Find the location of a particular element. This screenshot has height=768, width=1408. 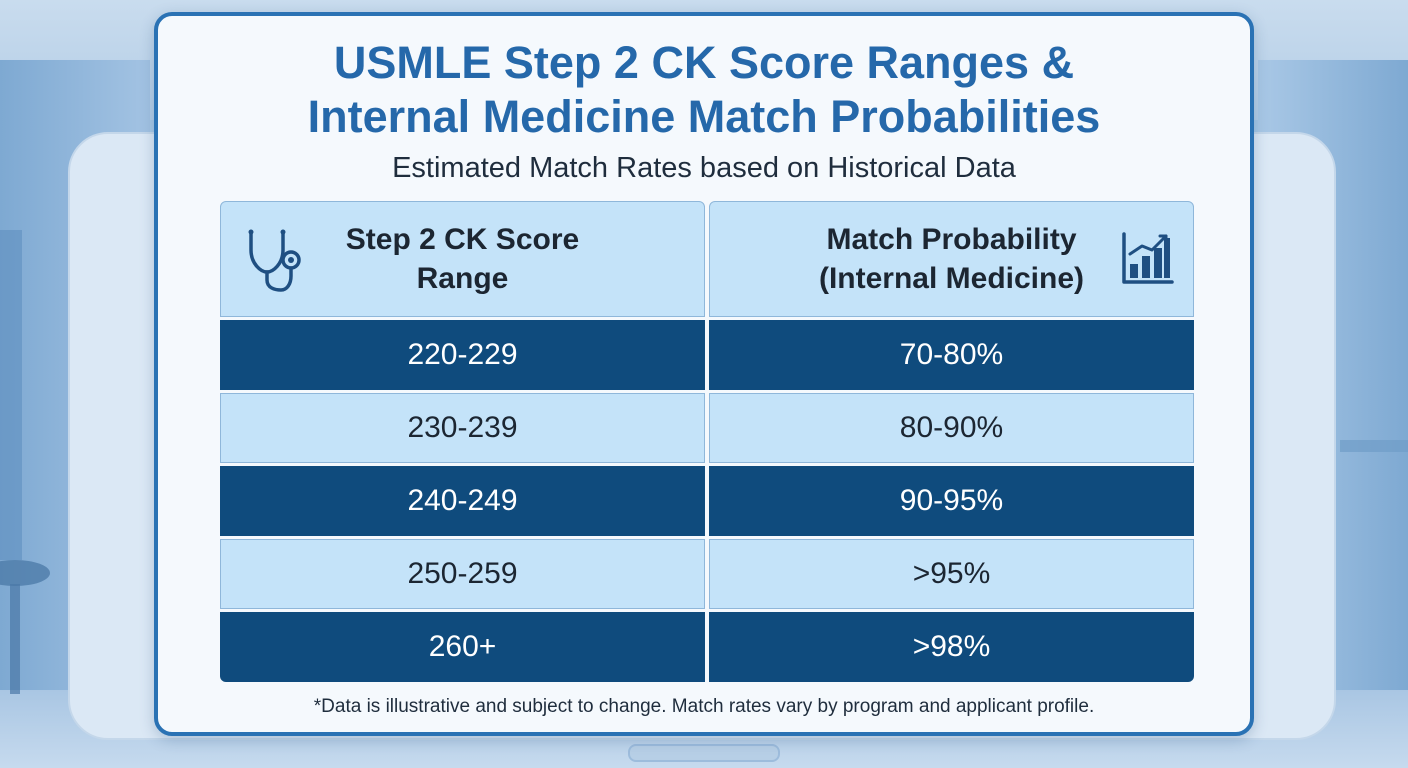

bar-chart-icon is located at coordinates (1148, 258).